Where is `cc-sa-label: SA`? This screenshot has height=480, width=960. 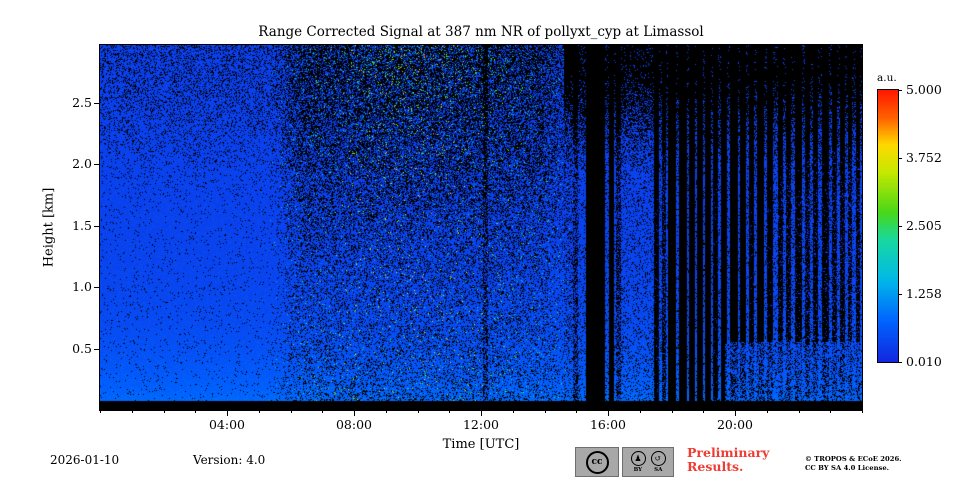 cc-sa-label: SA is located at coordinates (658, 470).